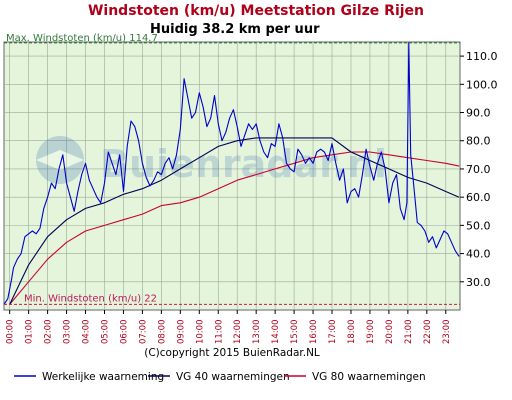 Image resolution: width=512 pixels, height=400 pixels. What do you see at coordinates (87, 332) in the screenshot?
I see `x-tick-label: 04:00` at bounding box center [87, 332].